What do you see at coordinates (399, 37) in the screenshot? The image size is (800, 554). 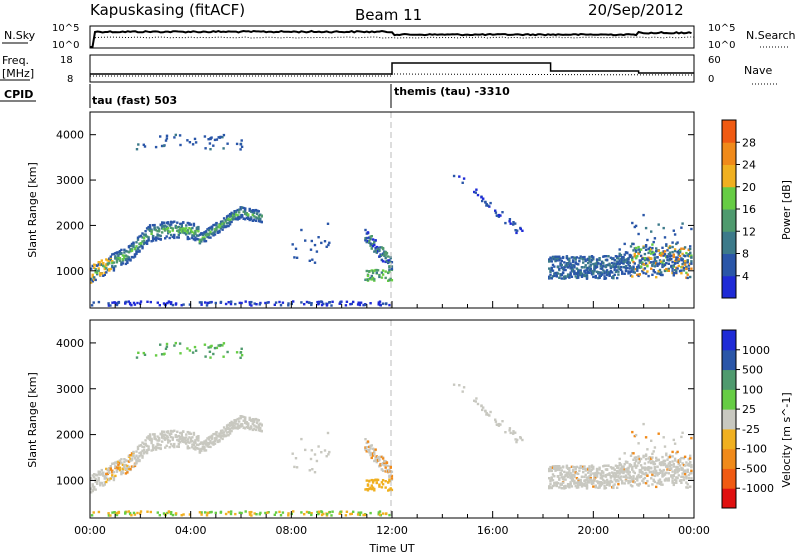 I see `noise-panel: N.Sky 10^5 10^0 10^5 10^0 N.Search` at bounding box center [399, 37].